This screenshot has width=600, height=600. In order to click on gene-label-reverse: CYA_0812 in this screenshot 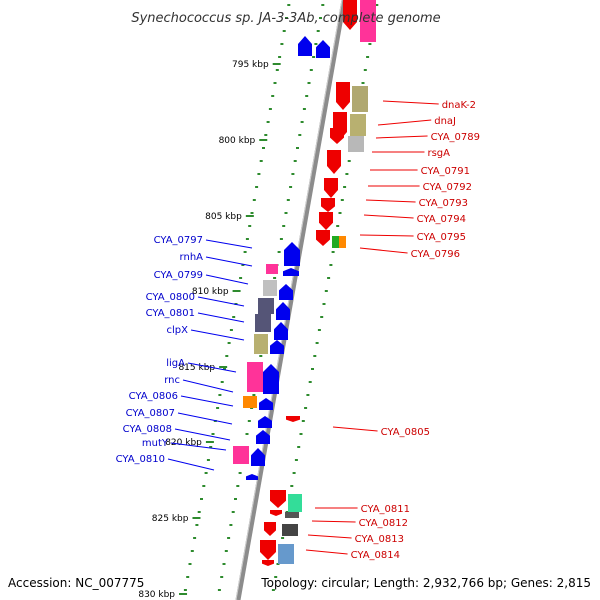, I will do `click(383, 523)`.